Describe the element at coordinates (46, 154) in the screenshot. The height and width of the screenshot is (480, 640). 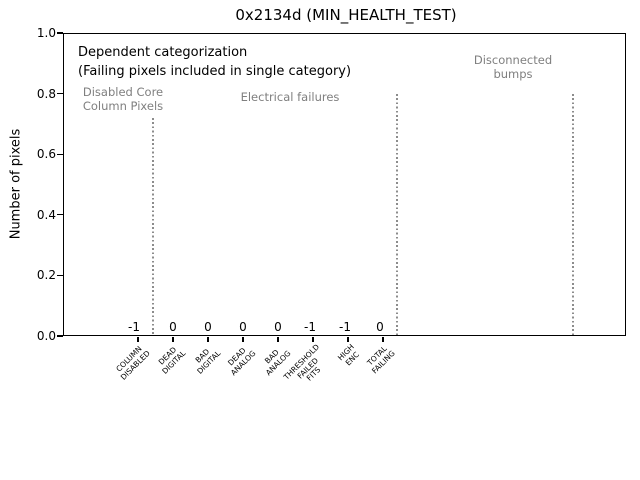
I see `y-tick-label: 0.6` at that location.